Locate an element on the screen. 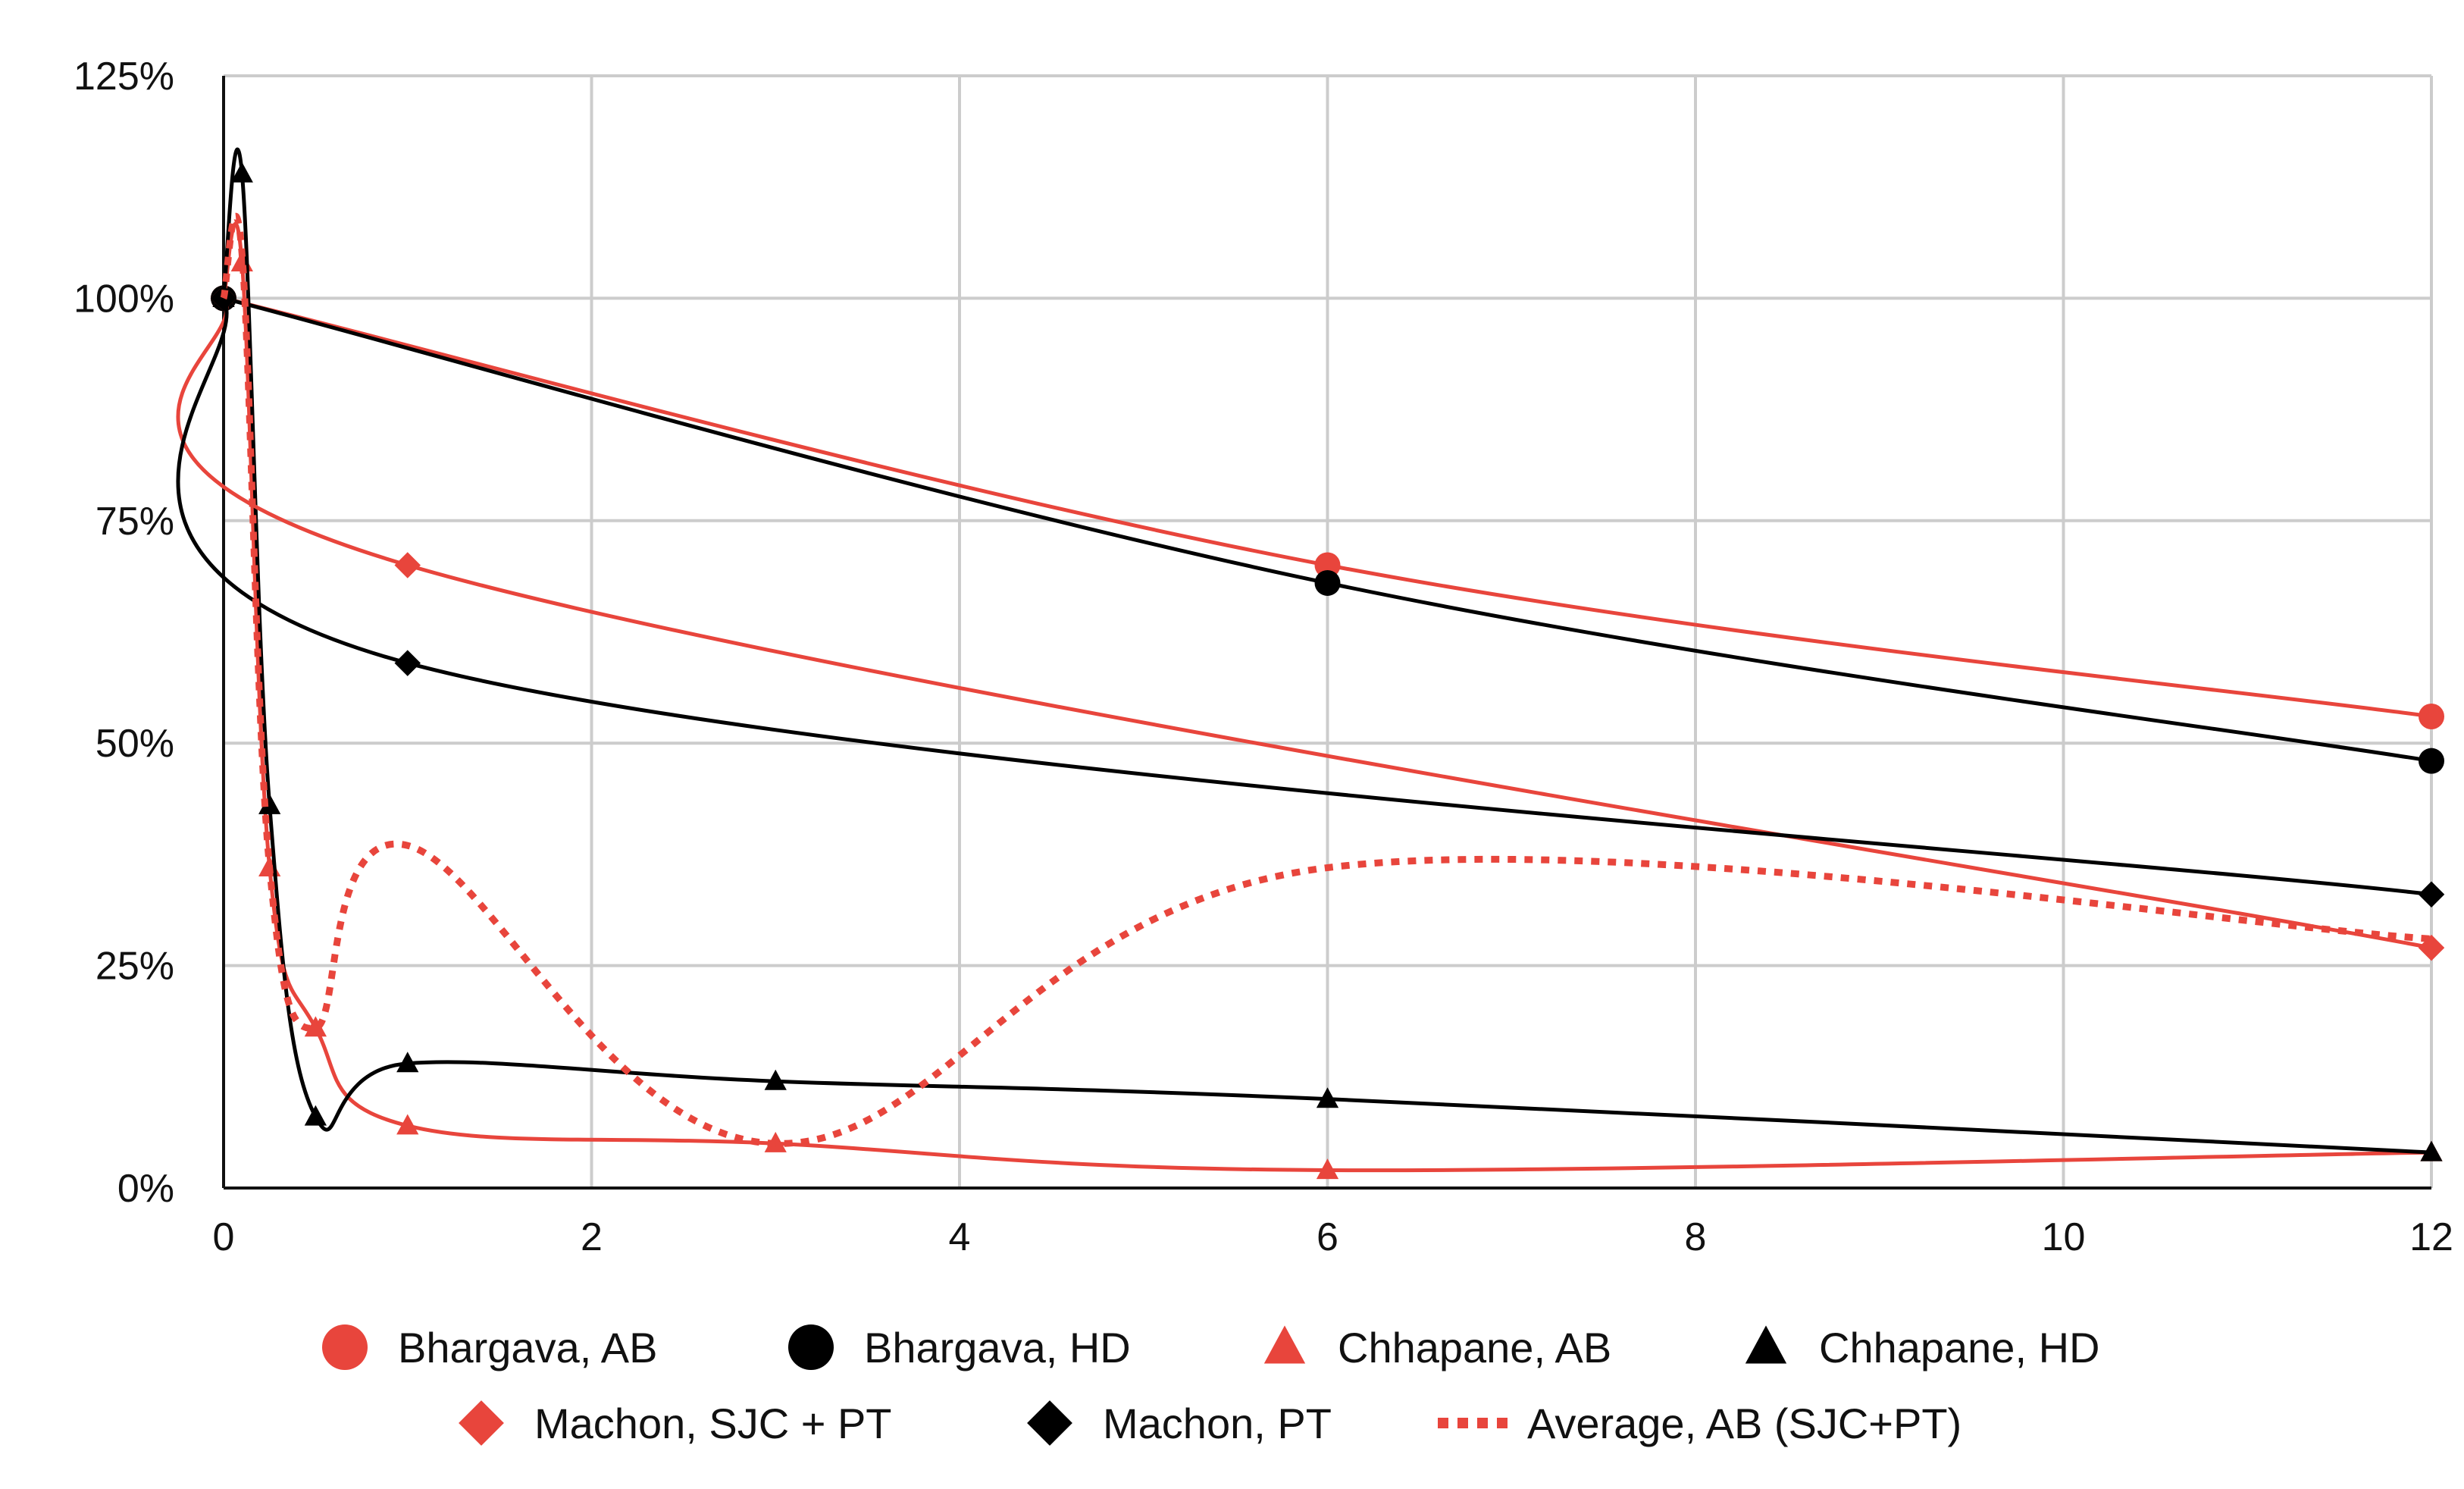 Image resolution: width=2464 pixels, height=1489 pixels. legend-label: Machon, PT is located at coordinates (1217, 1423).